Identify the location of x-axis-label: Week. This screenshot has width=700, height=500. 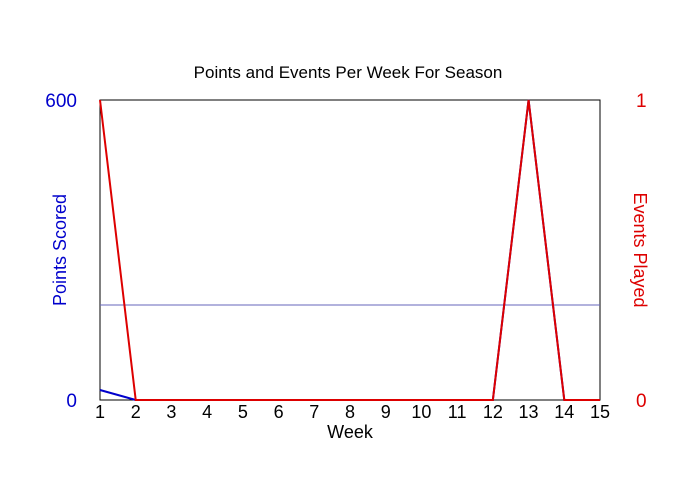
(350, 432).